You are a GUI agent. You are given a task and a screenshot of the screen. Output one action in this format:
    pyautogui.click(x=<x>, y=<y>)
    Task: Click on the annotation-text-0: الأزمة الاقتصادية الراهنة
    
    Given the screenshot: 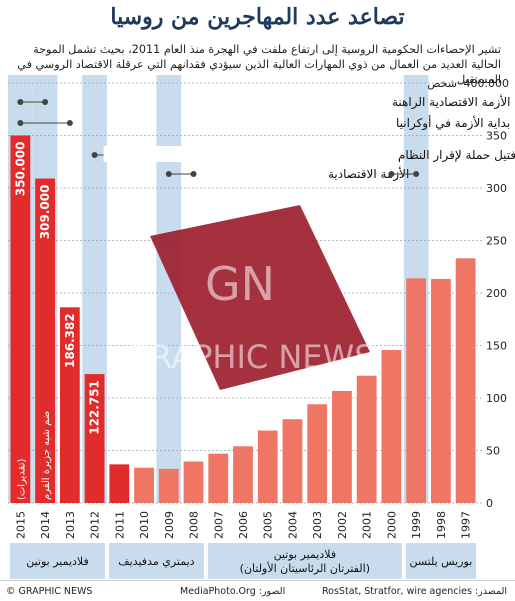 What is the action you would take?
    pyautogui.click(x=451, y=102)
    